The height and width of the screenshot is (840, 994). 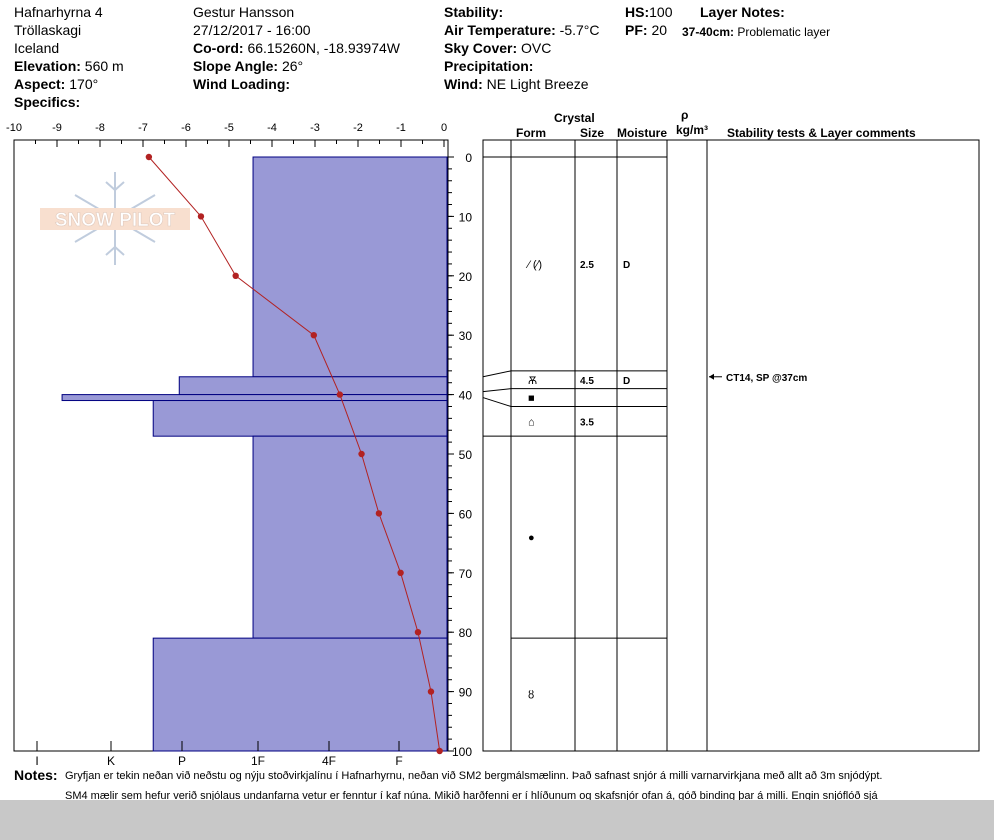 I want to click on hardness-tick-label: I, so click(x=36, y=761).